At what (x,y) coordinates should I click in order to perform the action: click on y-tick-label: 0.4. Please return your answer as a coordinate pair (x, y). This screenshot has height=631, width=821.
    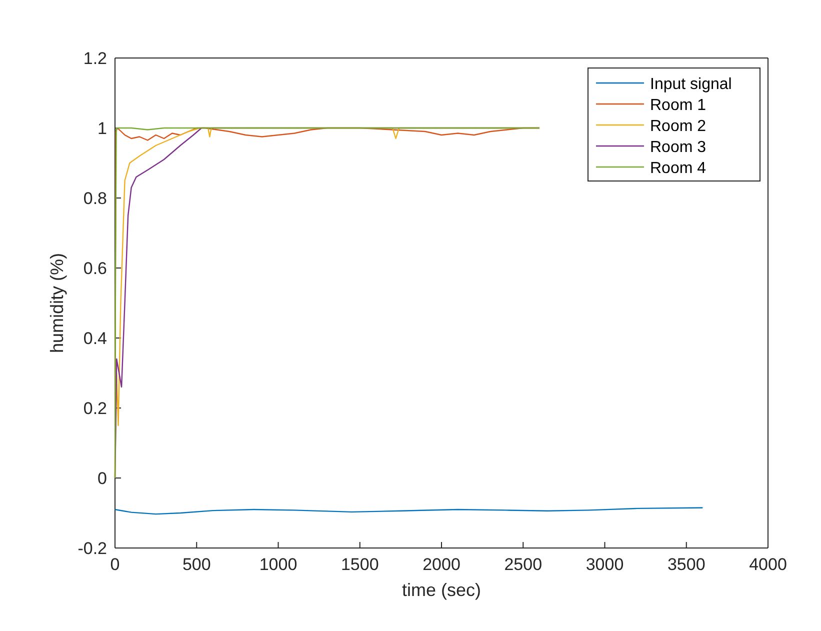
    Looking at the image, I should click on (95, 338).